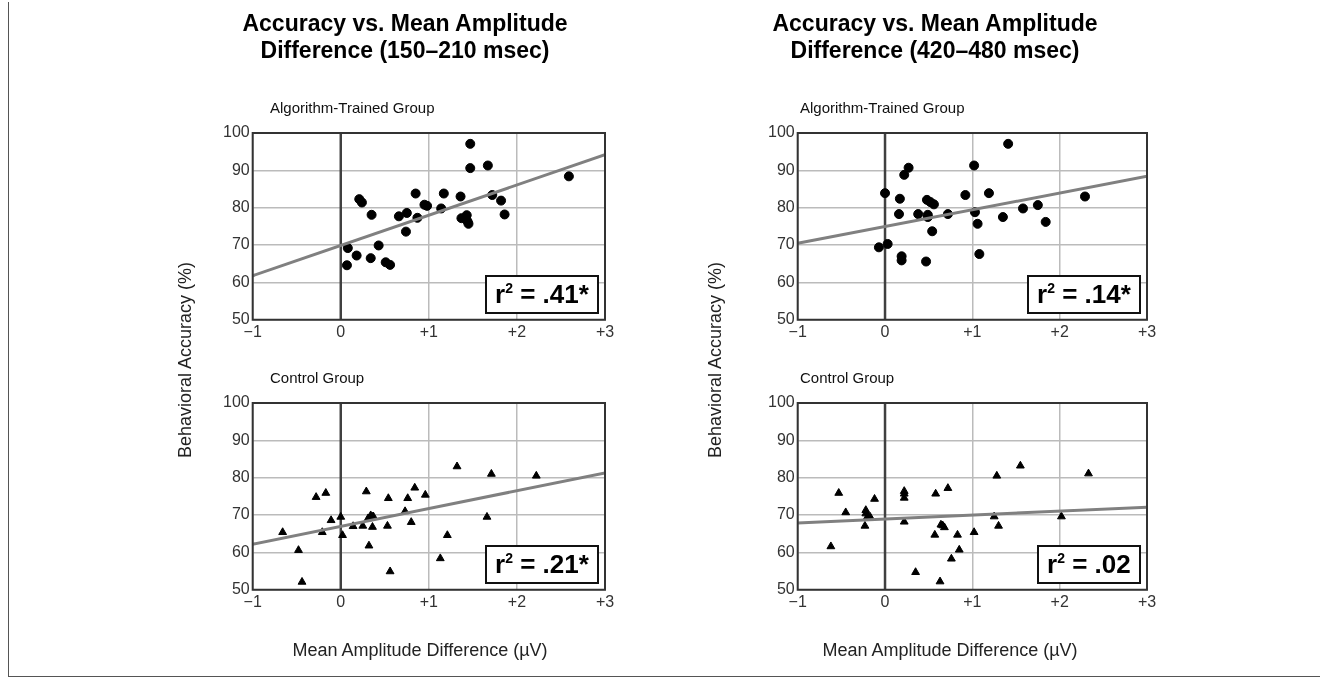 The image size is (1330, 679). I want to click on chart-title: Accuracy vs. Mean Amplitude Difference (420–480 msec), so click(935, 37).